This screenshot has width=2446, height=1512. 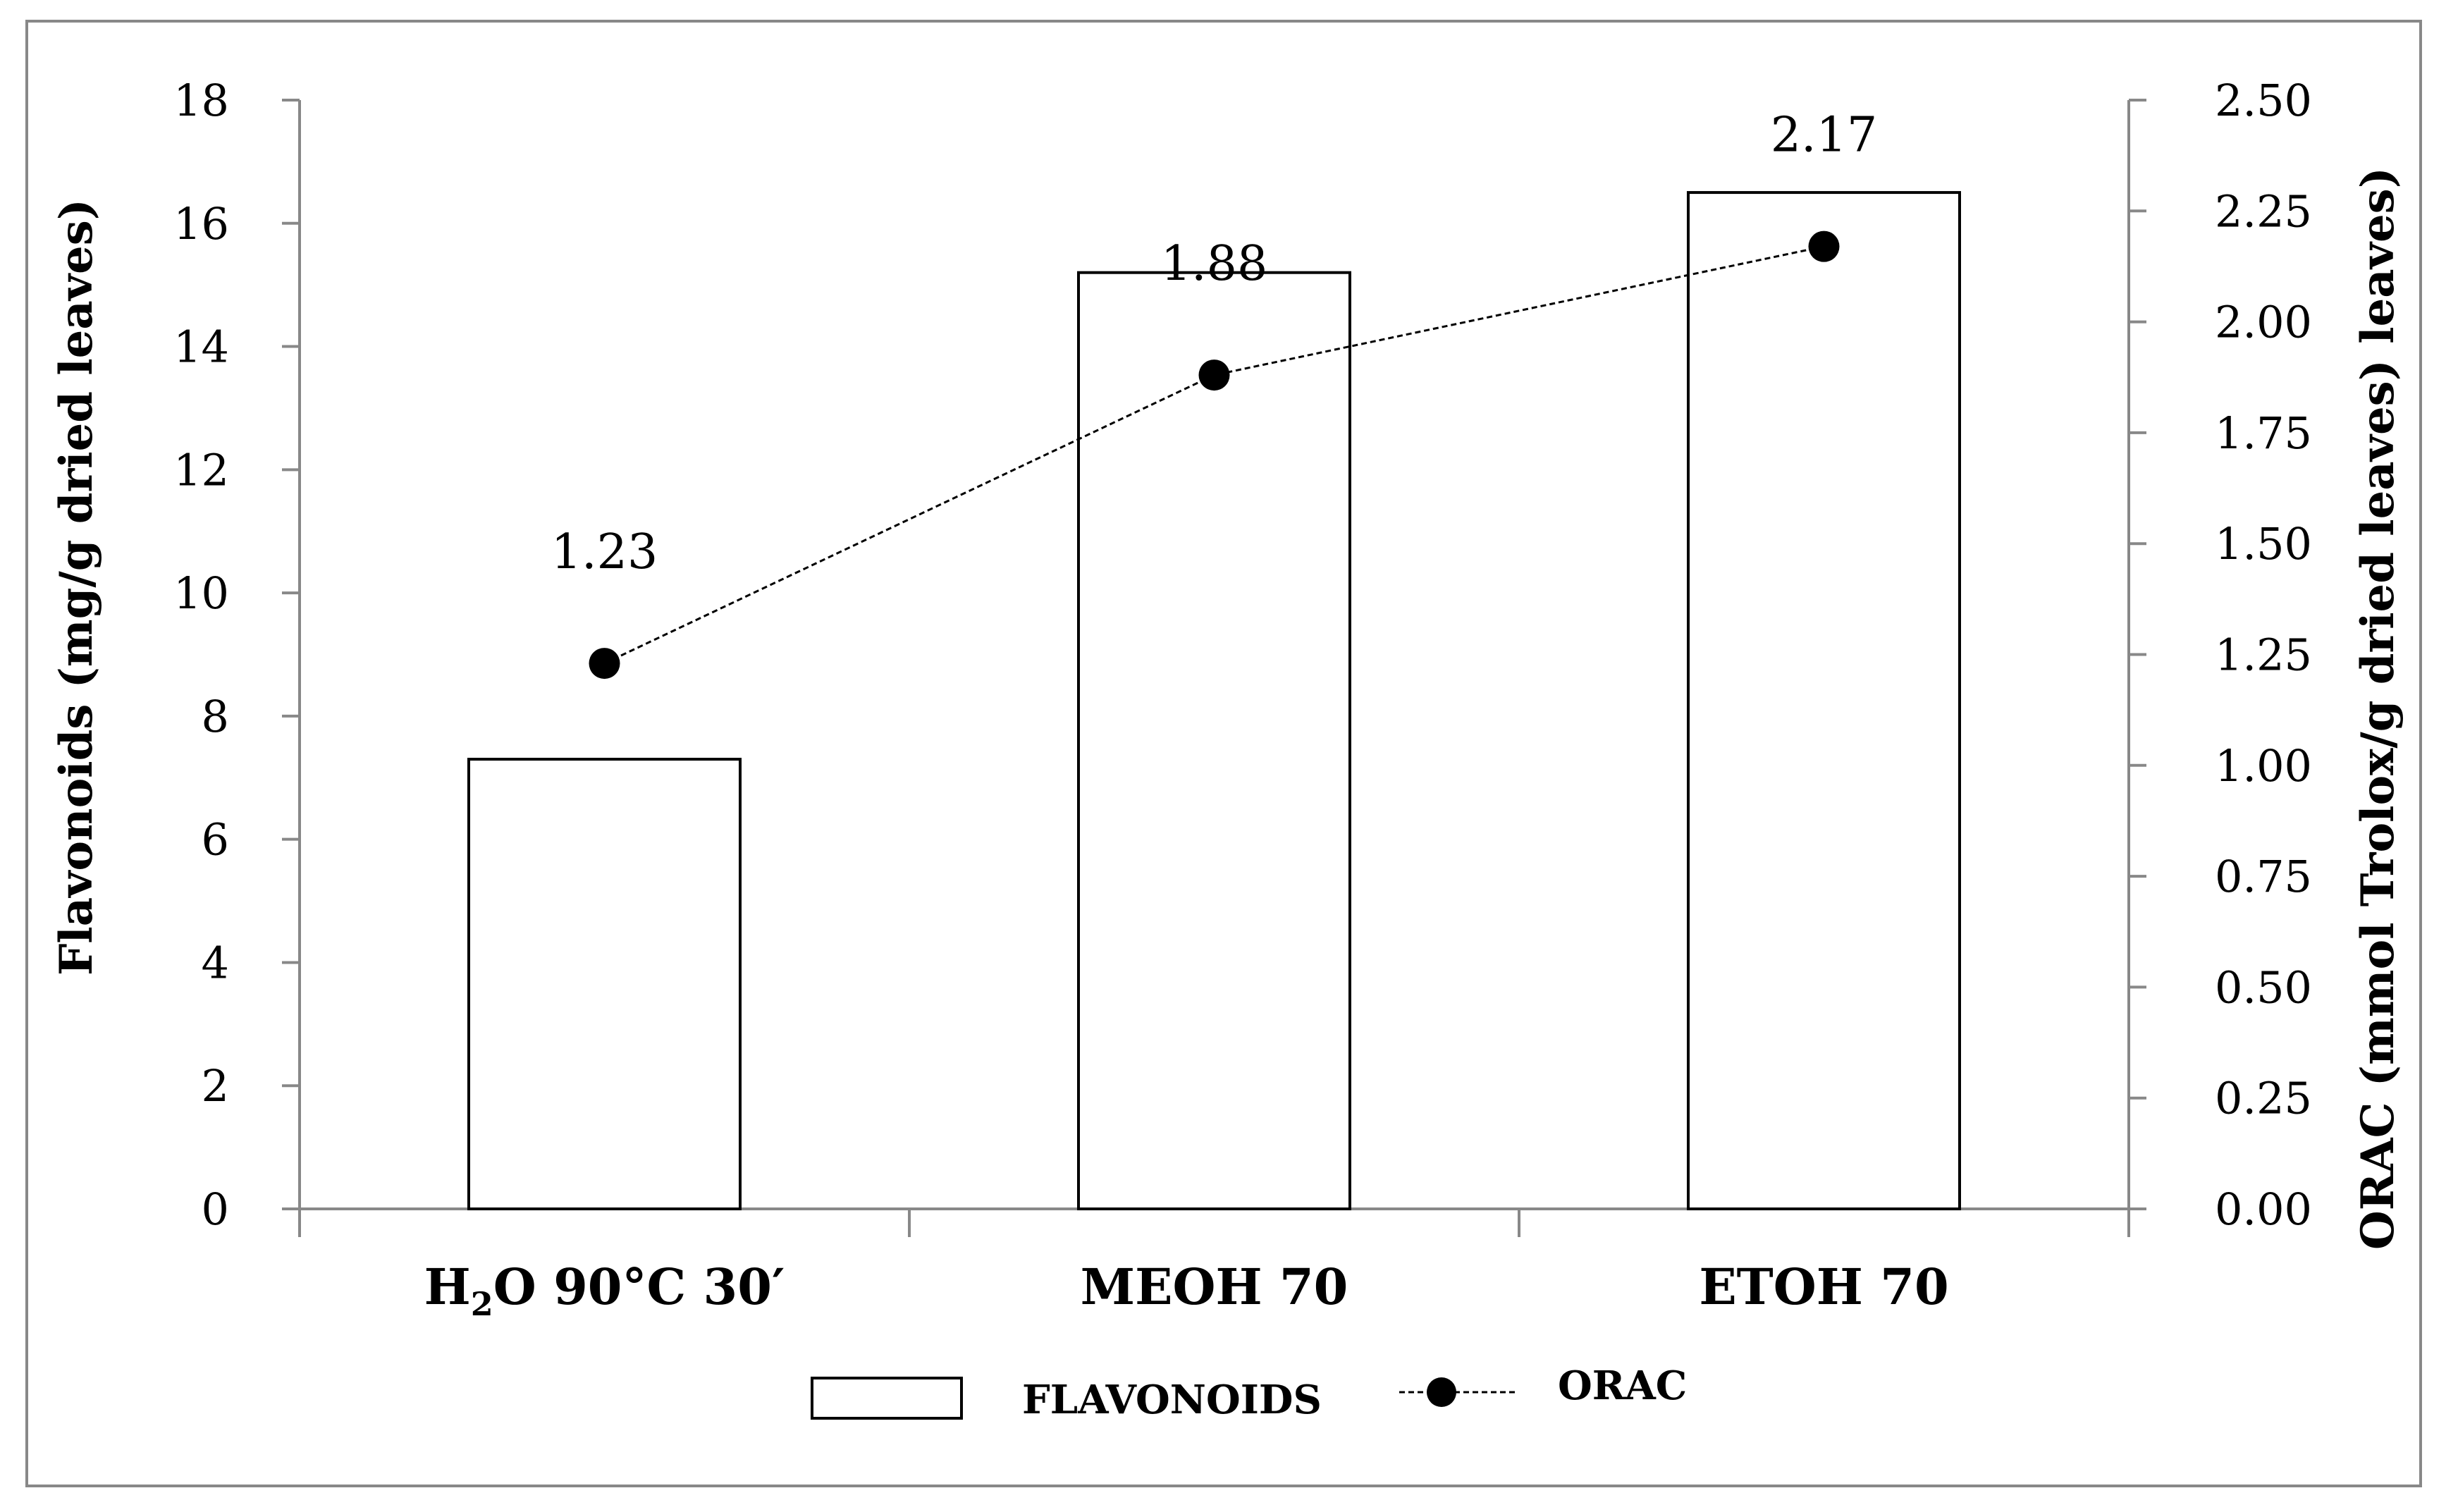 I want to click on right-axis-tick-label: 1.00, so click(x=2263, y=766).